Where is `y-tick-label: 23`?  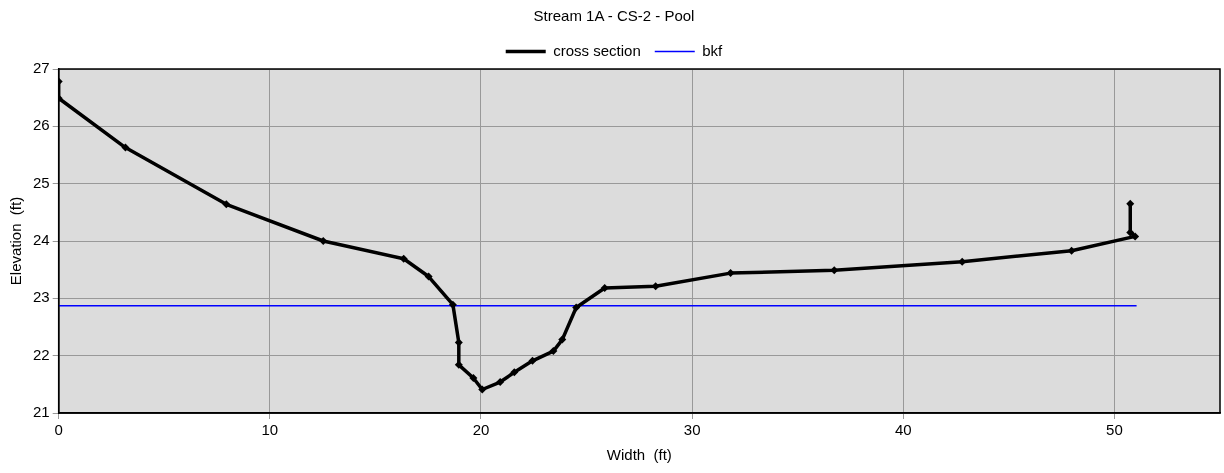
y-tick-label: 23 is located at coordinates (41, 297).